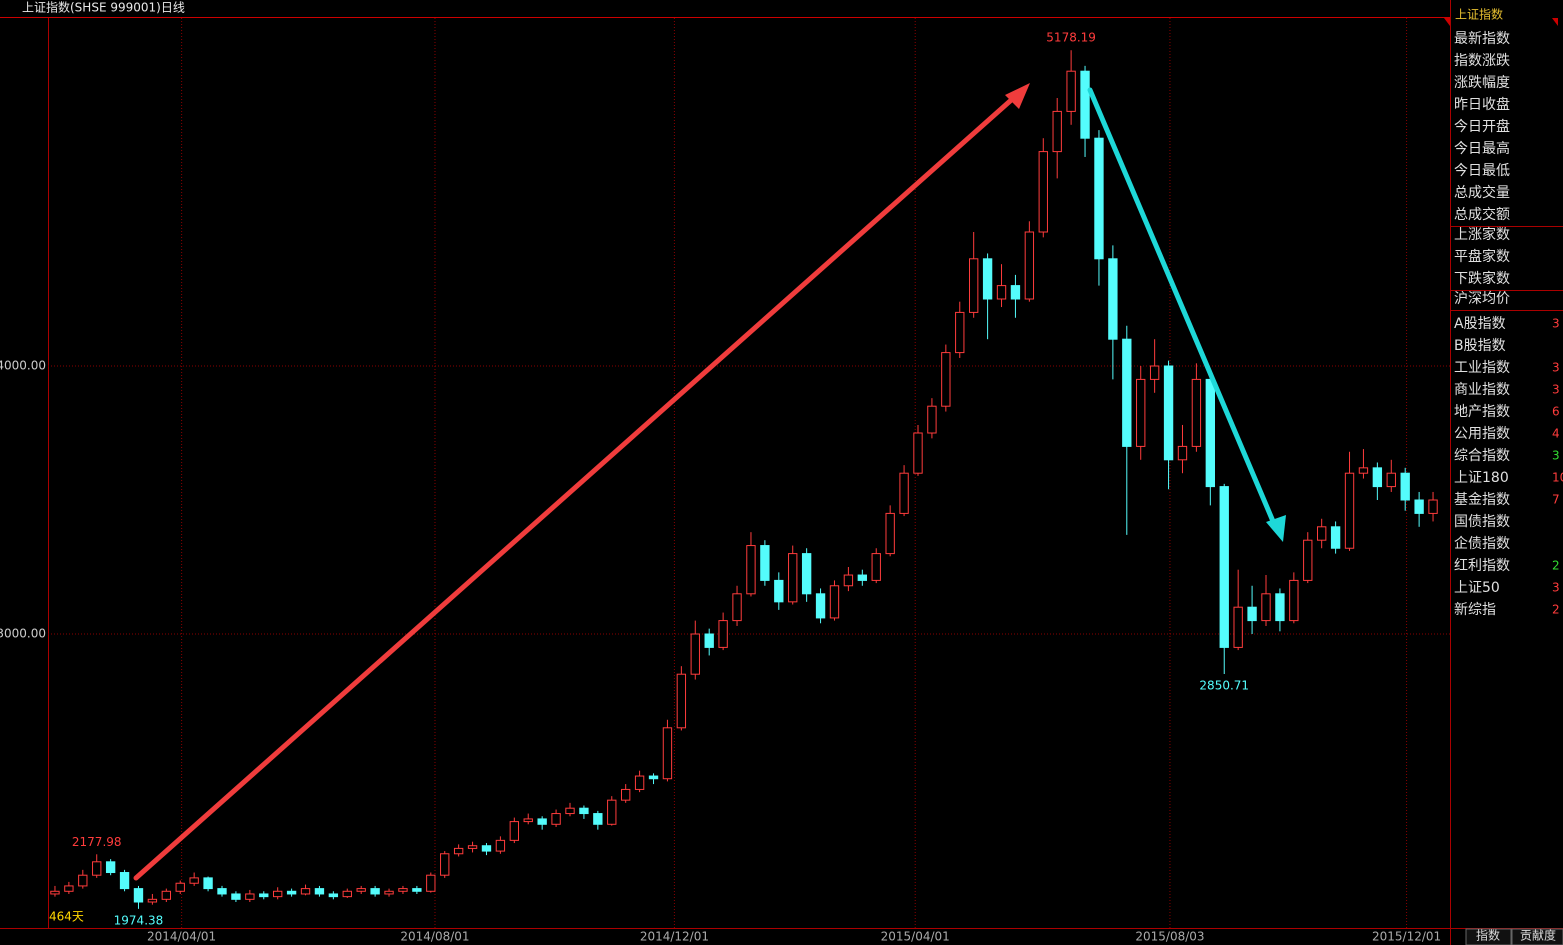 The height and width of the screenshot is (945, 1563). What do you see at coordinates (1557, 478) in the screenshot?
I see `index-value: 10` at bounding box center [1557, 478].